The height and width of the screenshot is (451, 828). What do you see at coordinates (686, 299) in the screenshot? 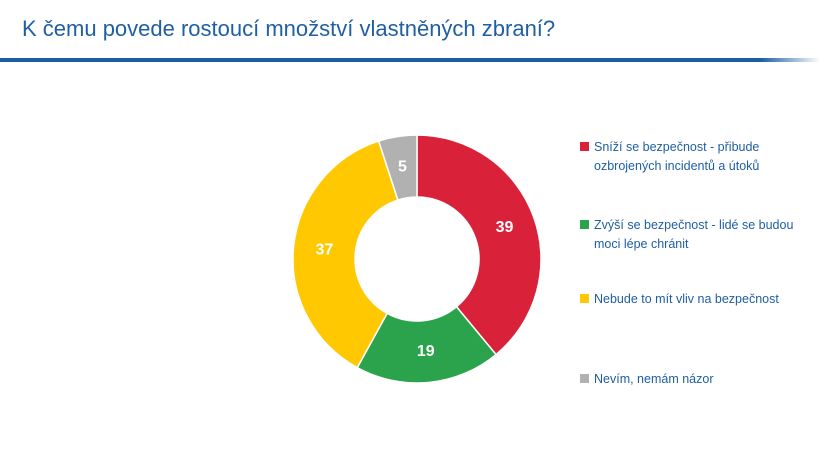
I see `legend-label: Nebude to mít vliv na bezpečnost` at bounding box center [686, 299].